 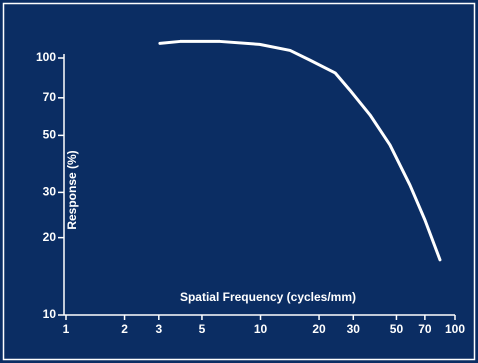 What do you see at coordinates (397, 329) in the screenshot?
I see `x-tick-label: 50` at bounding box center [397, 329].